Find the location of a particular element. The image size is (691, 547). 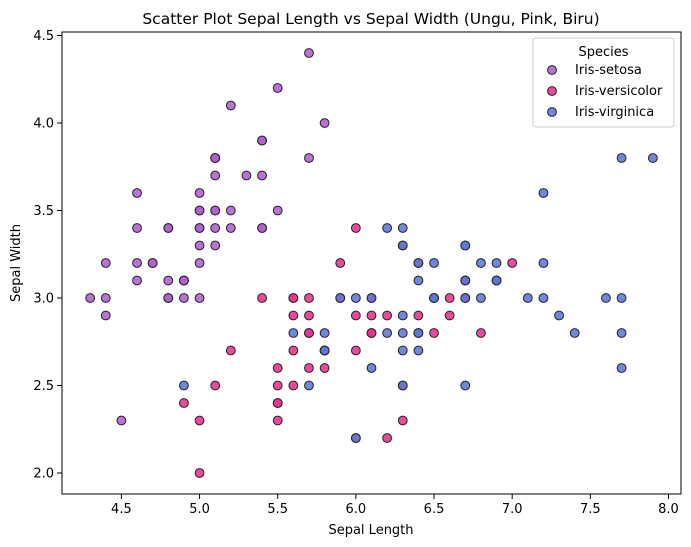

x-axis: 4.5 5.0 5.5 6.0 6.5 7.0 7.5 8.0 is located at coordinates (395, 505).